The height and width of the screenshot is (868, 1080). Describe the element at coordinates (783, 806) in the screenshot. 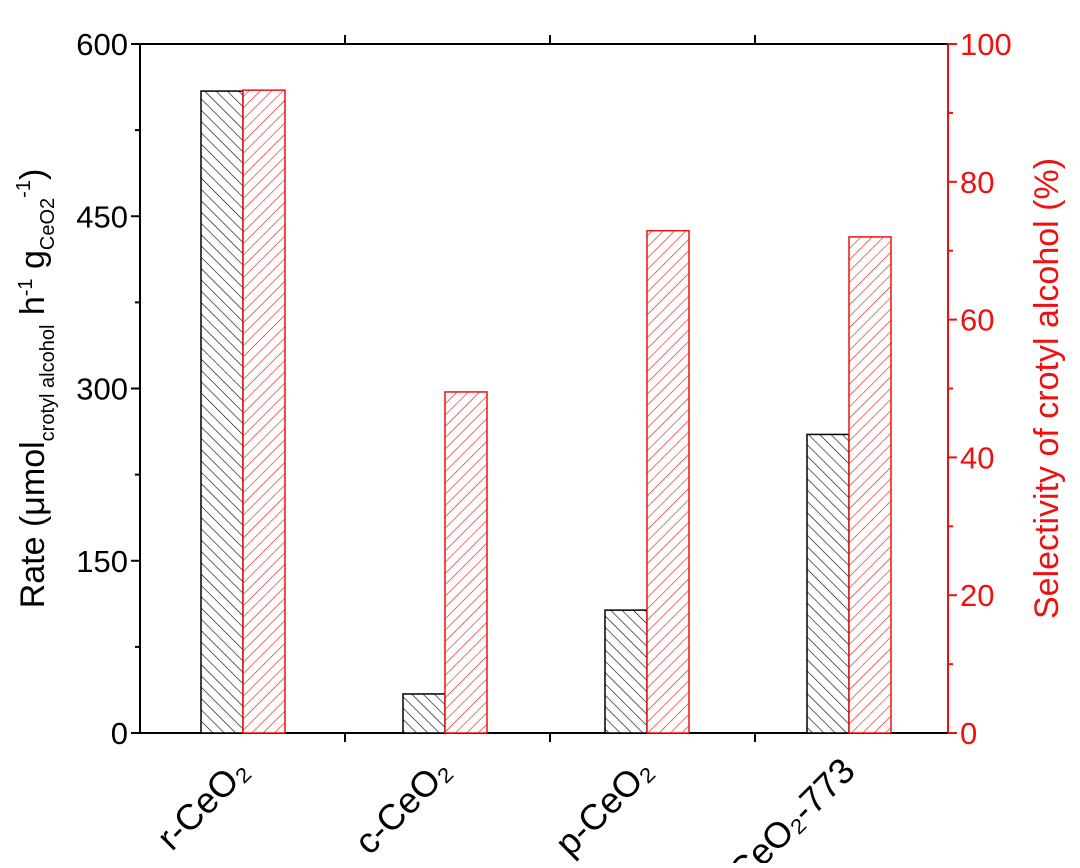

I see `x-tick-label: r-CeO₂-773` at that location.